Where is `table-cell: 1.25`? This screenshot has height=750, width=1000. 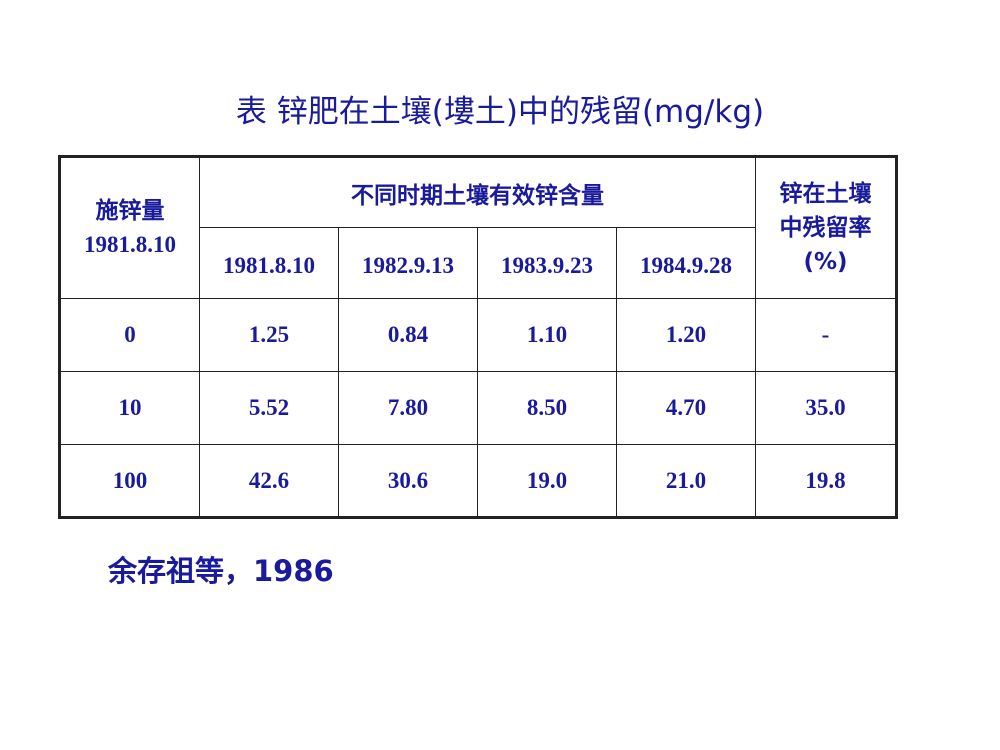
table-cell: 1.25 is located at coordinates (269, 335).